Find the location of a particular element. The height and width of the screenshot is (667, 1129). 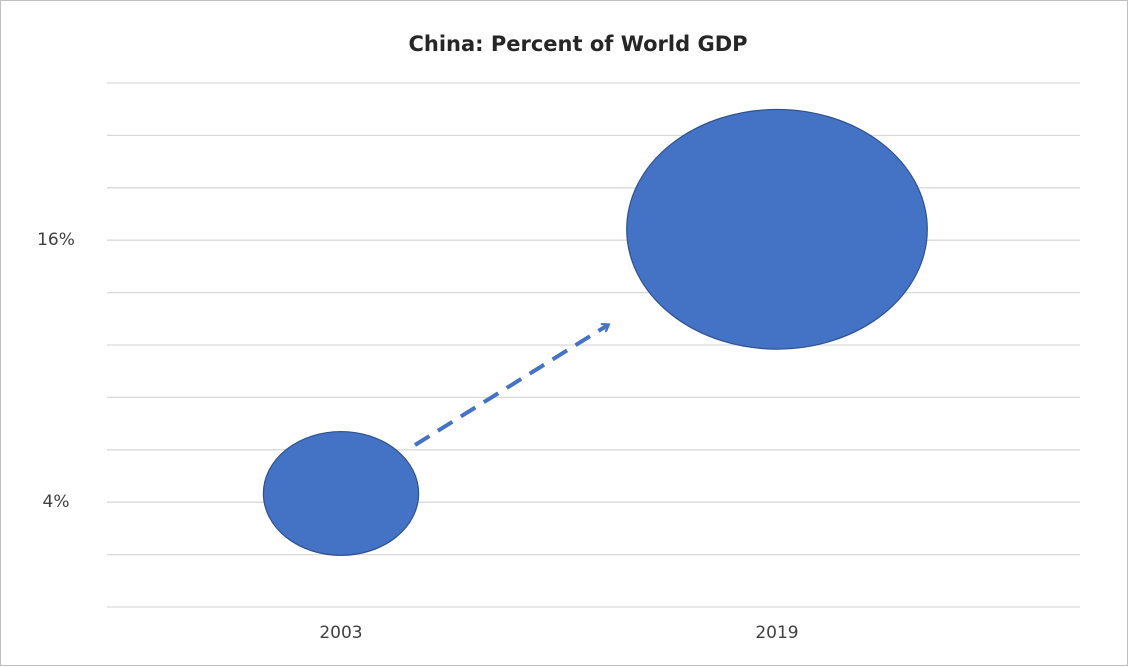

y-tick-label: 16% is located at coordinates (56, 240).